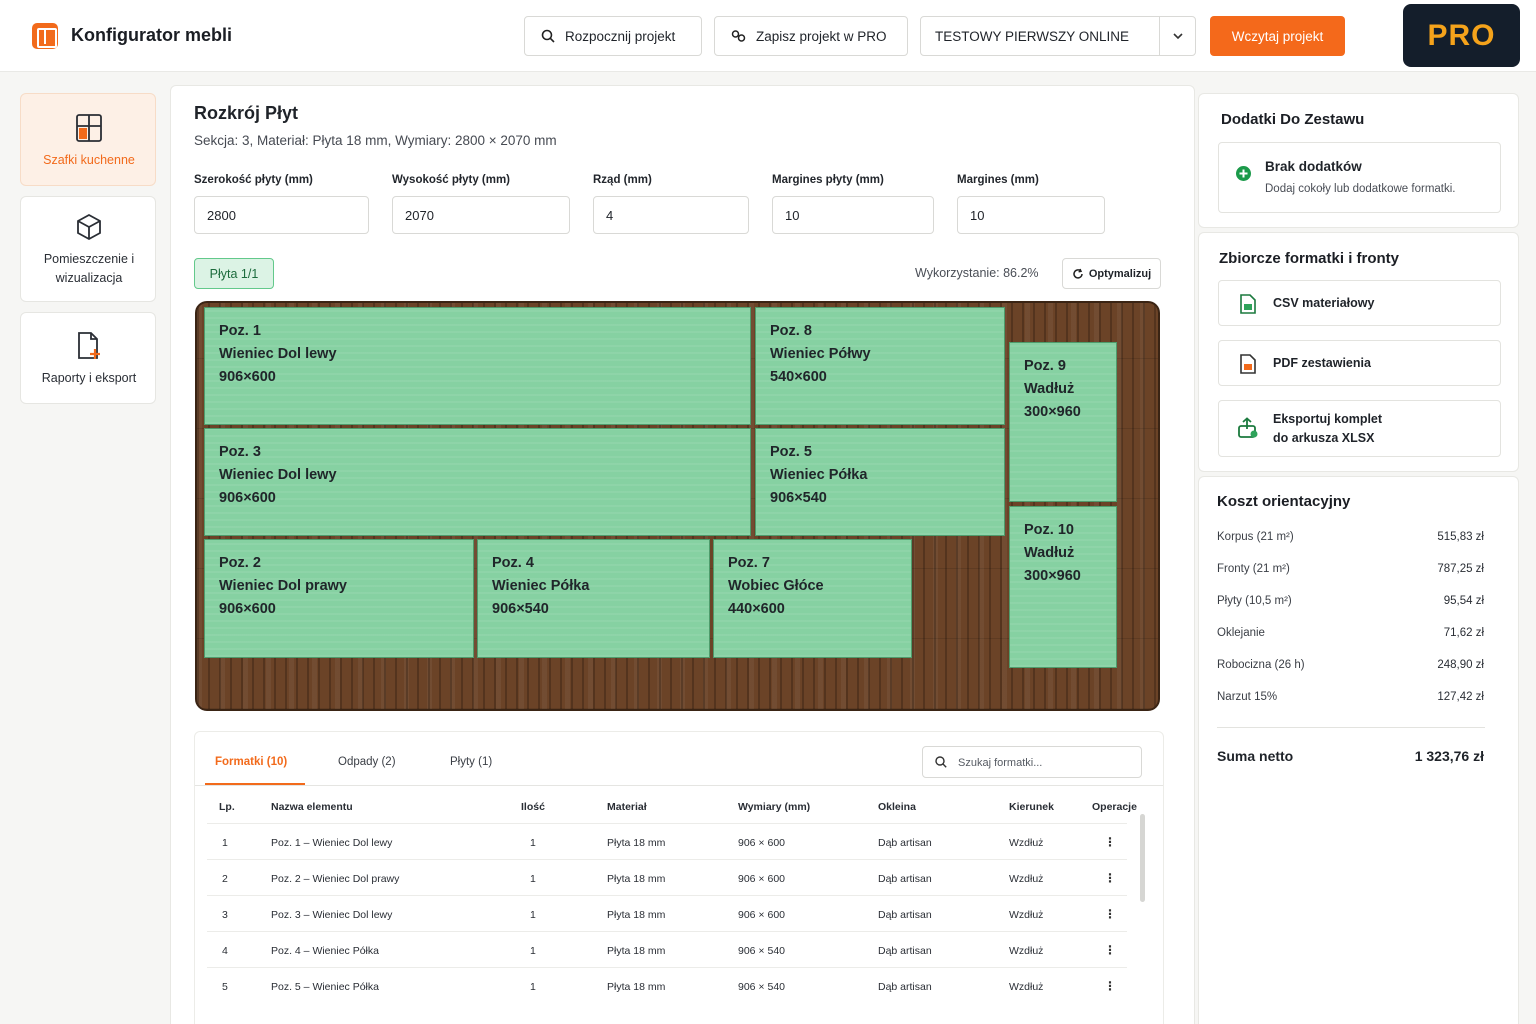  What do you see at coordinates (89, 227) in the screenshot?
I see `cube-icon` at bounding box center [89, 227].